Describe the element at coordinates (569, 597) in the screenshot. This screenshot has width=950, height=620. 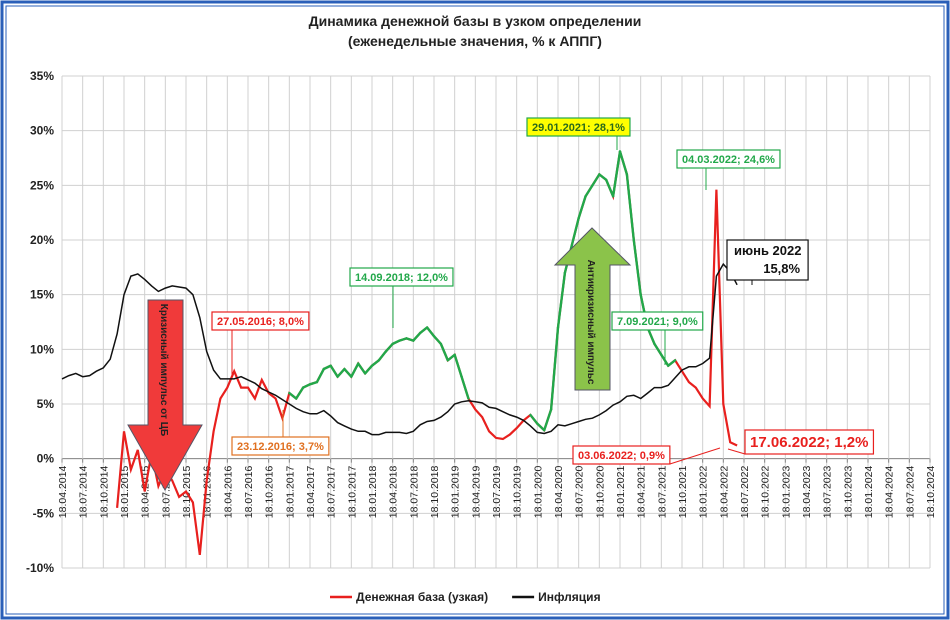
I see `legend-label: Инфляция` at that location.